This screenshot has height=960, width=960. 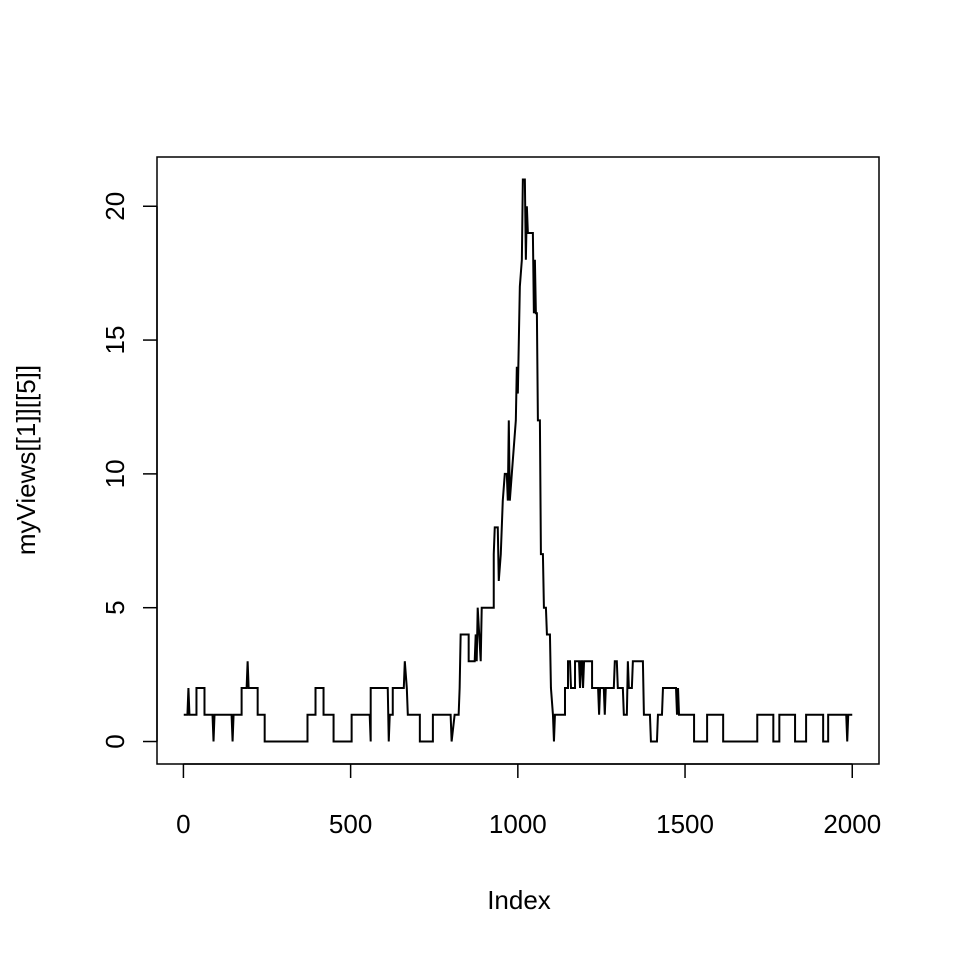 I want to click on y-tick-label: 10, so click(x=115, y=473).